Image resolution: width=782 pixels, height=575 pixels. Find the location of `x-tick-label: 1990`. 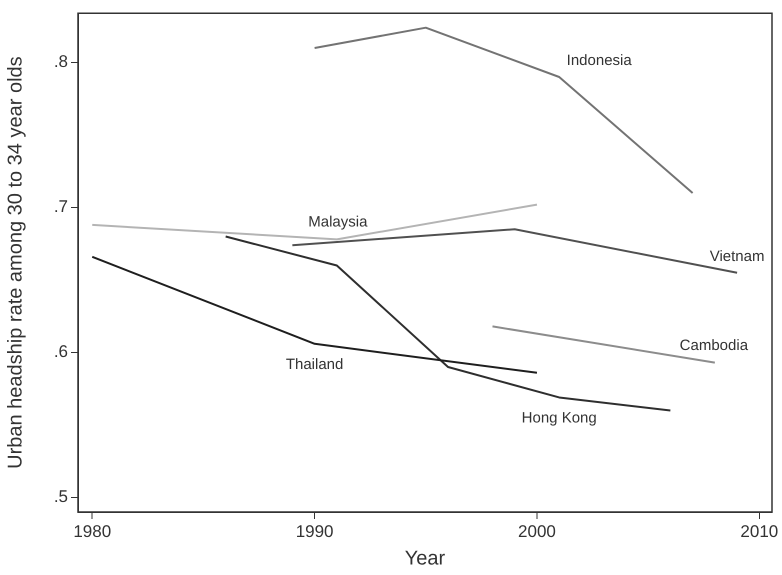

x-tick-label: 1990 is located at coordinates (315, 531).